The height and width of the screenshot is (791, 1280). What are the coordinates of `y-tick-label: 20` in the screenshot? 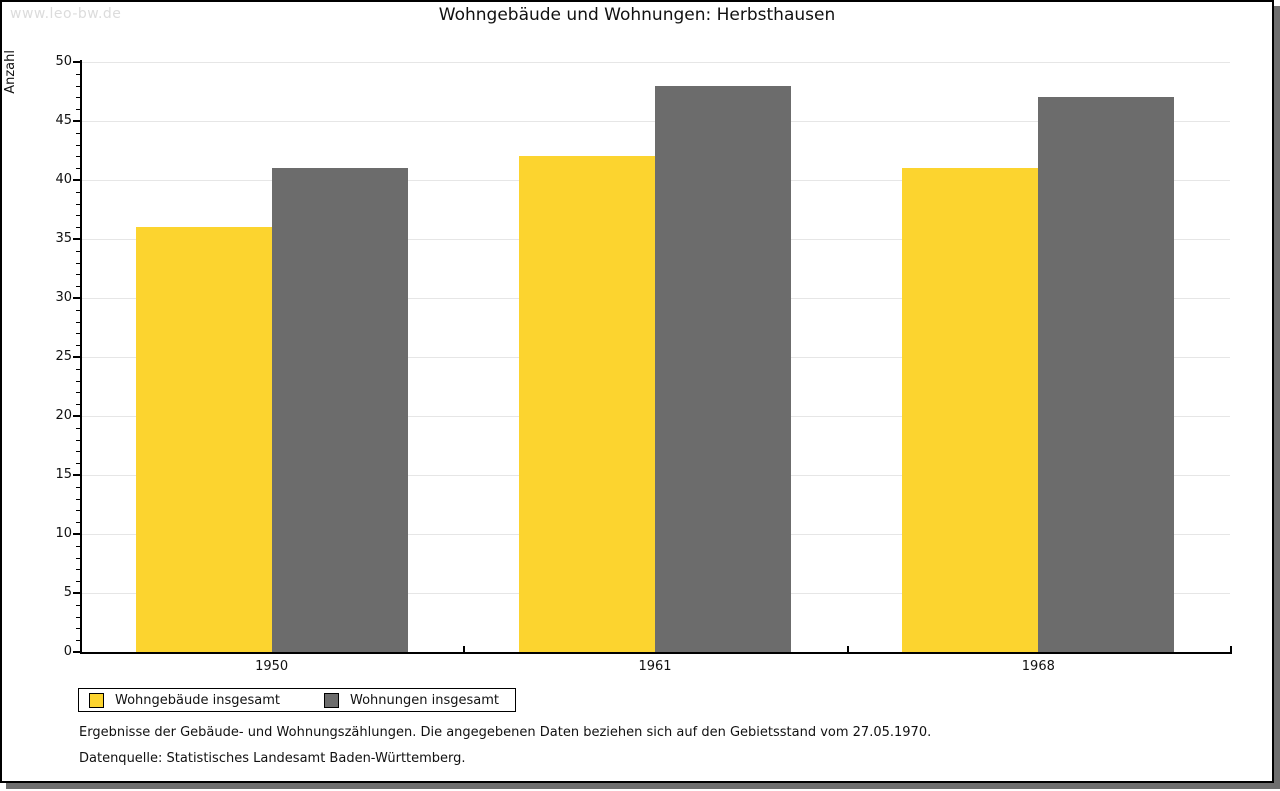 It's located at (63, 415).